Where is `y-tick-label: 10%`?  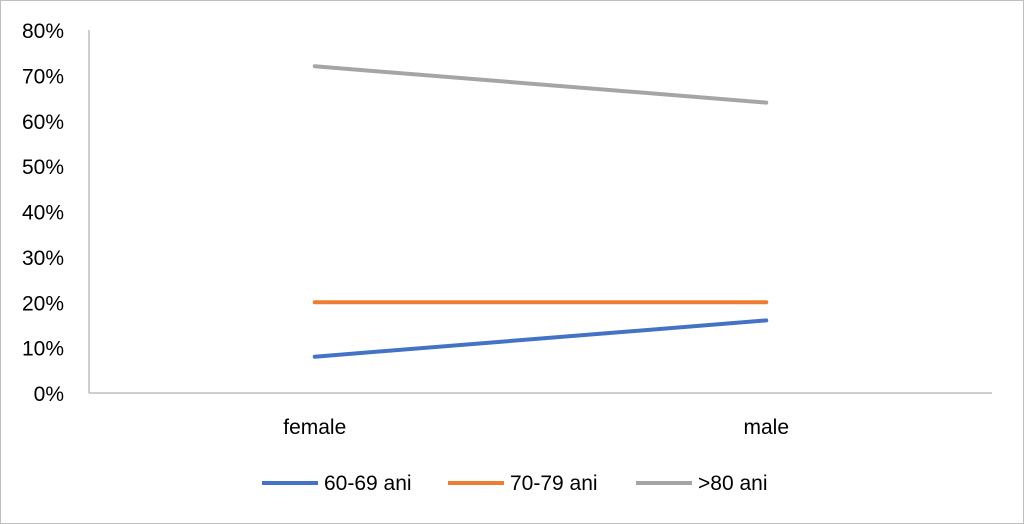 y-tick-label: 10% is located at coordinates (43, 349).